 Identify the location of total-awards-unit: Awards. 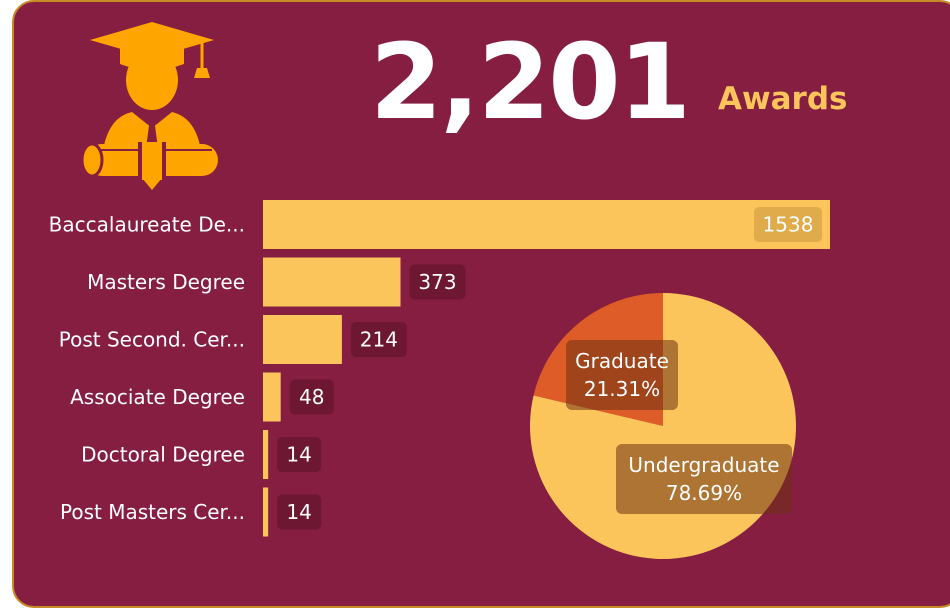
(783, 99).